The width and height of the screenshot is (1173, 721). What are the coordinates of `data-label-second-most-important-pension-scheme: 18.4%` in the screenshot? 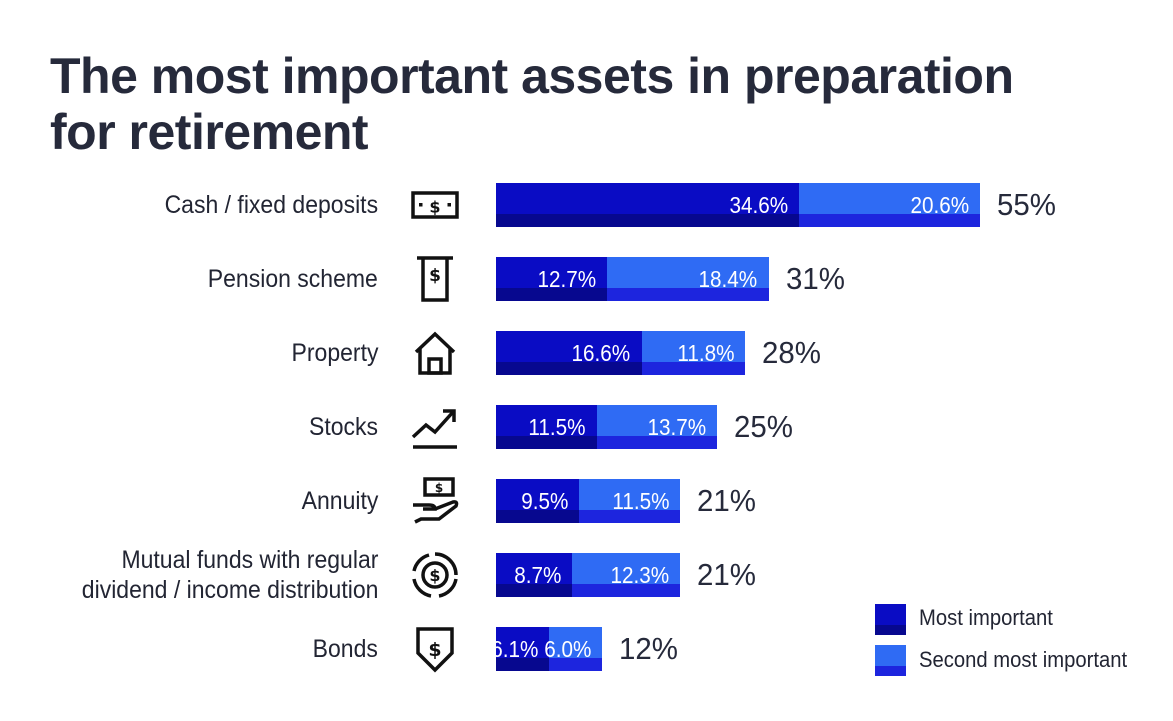 It's located at (728, 279).